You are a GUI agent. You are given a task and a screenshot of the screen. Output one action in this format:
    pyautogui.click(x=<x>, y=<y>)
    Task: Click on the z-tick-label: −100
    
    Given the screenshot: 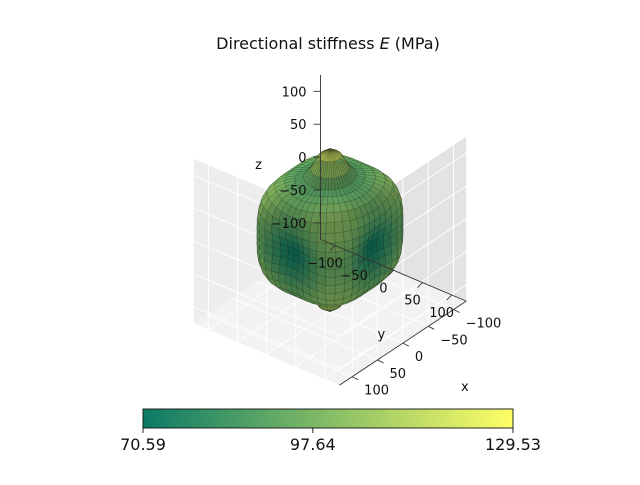 What is the action you would take?
    pyautogui.click(x=289, y=224)
    